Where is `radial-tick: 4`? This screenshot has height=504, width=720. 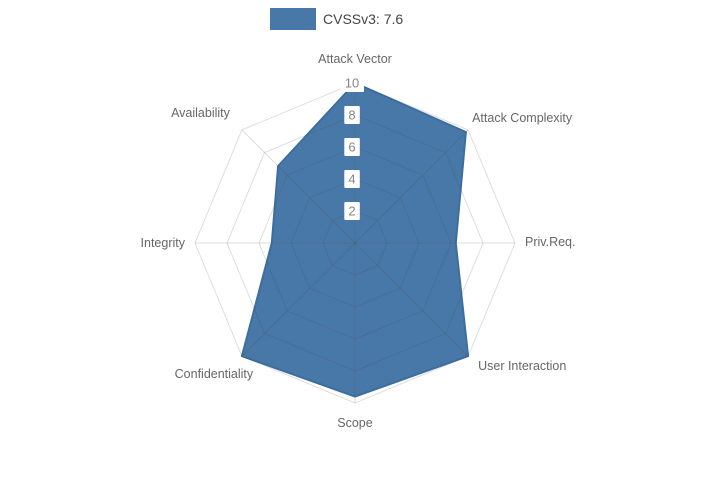 radial-tick: 4 is located at coordinates (352, 179).